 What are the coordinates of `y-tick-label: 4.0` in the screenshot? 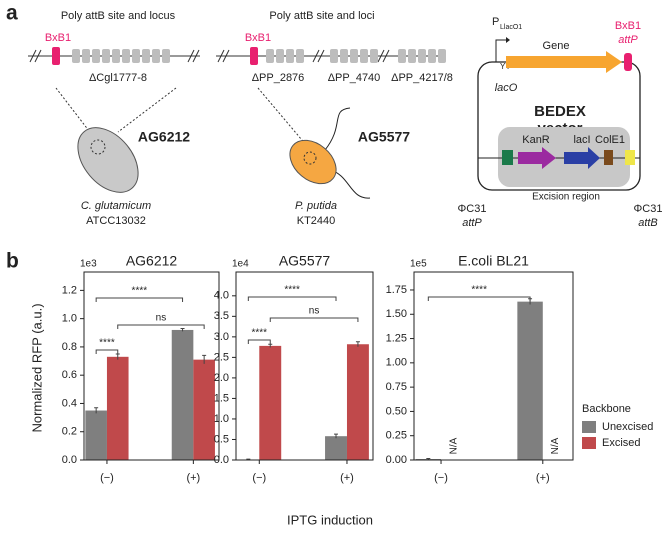 It's located at (221, 296).